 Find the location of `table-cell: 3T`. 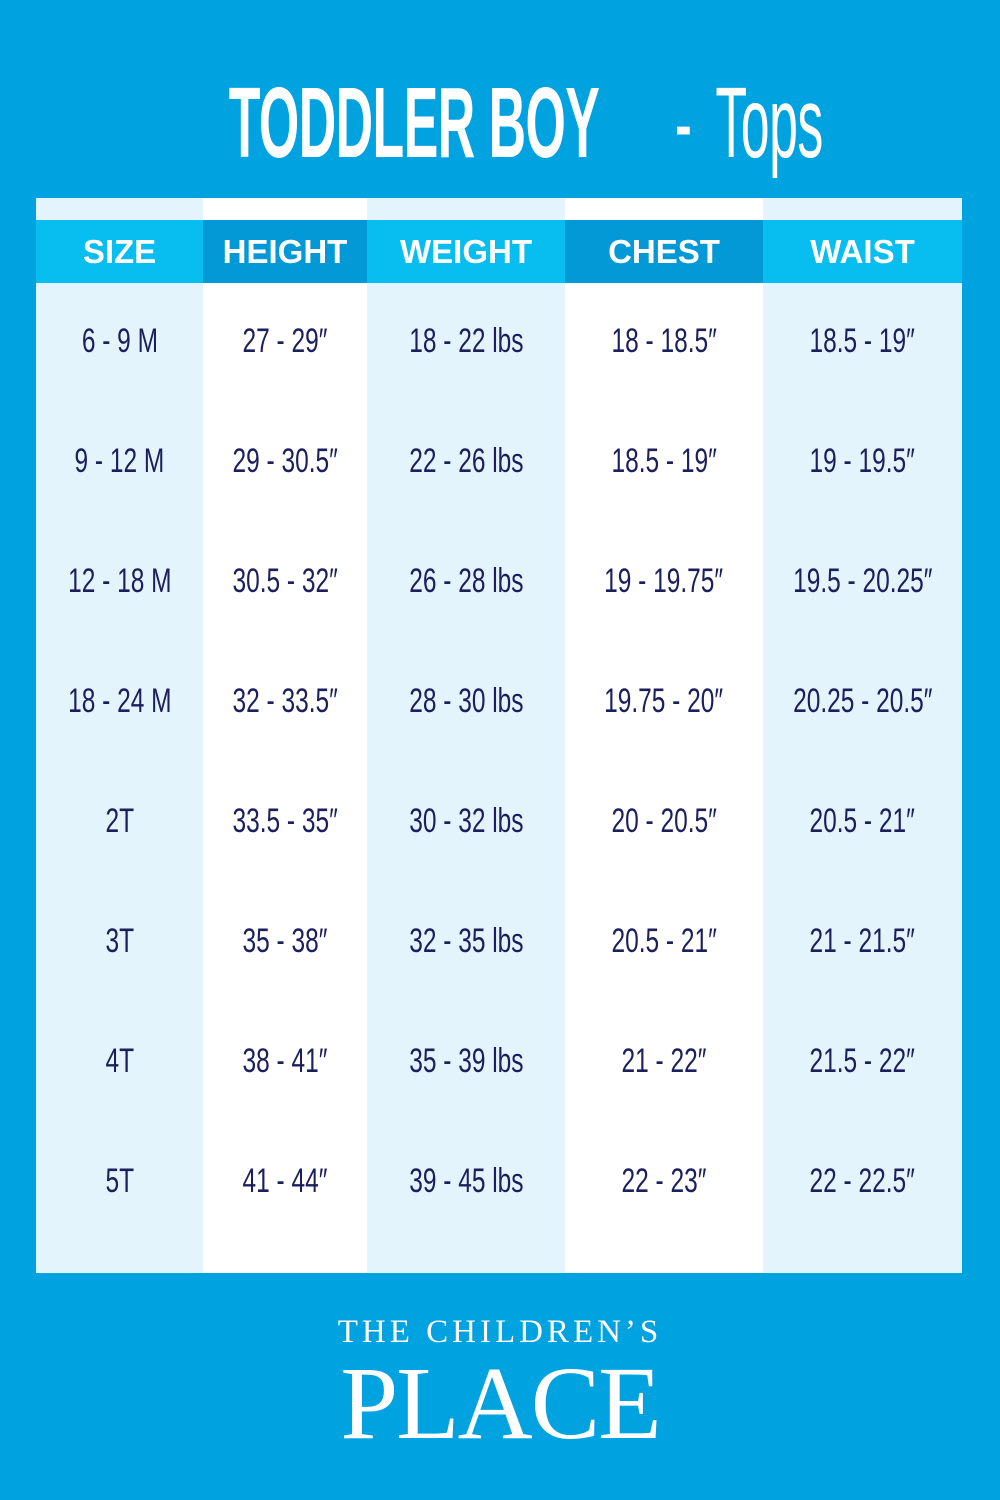

table-cell: 3T is located at coordinates (119, 941).